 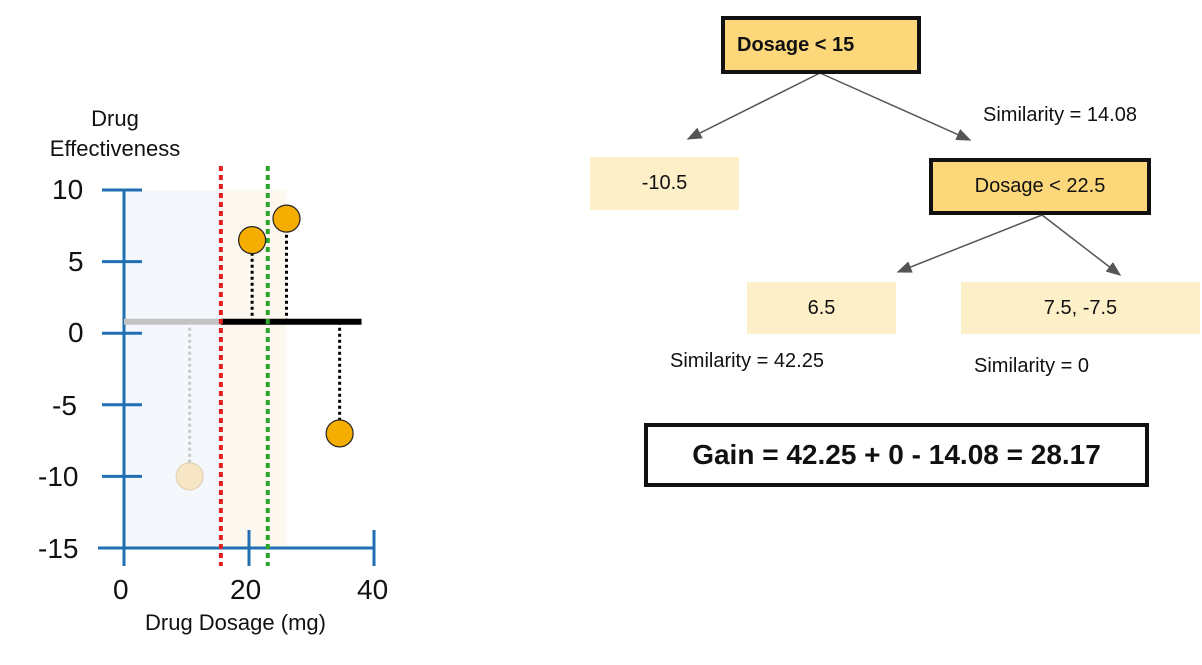 What do you see at coordinates (753, 106) in the screenshot?
I see `edge-root-left` at bounding box center [753, 106].